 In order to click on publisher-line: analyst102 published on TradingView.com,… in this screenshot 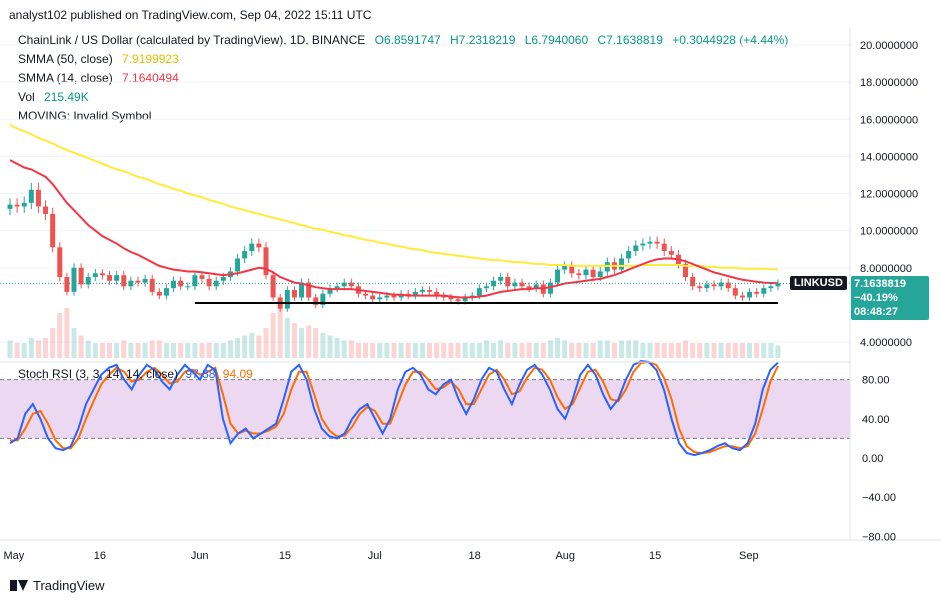, I will do `click(190, 15)`.